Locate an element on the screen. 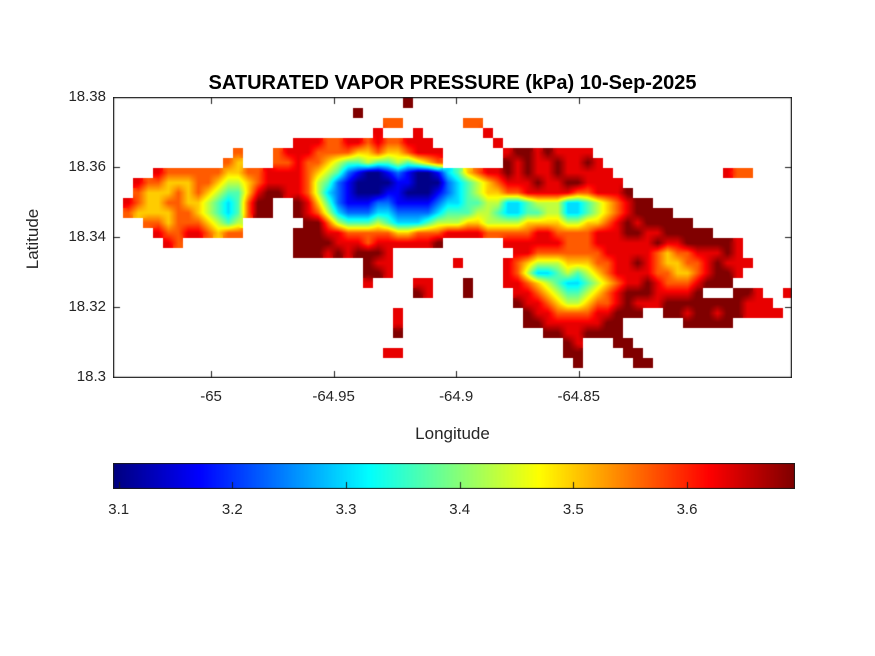 The image size is (875, 656). colorbar-tick-label: 3.3 is located at coordinates (346, 509).